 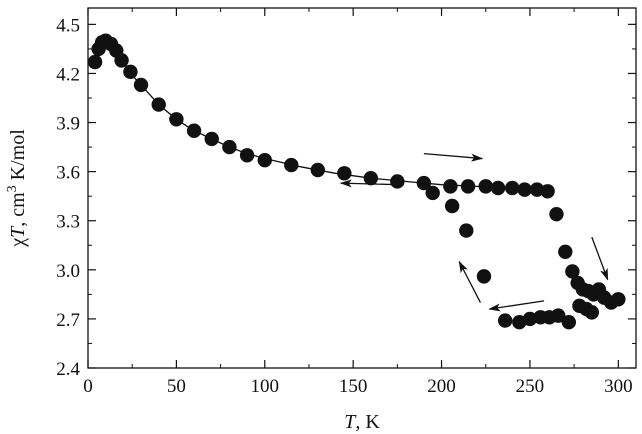 What do you see at coordinates (68, 74) in the screenshot?
I see `y-tick-label: 4.2` at bounding box center [68, 74].